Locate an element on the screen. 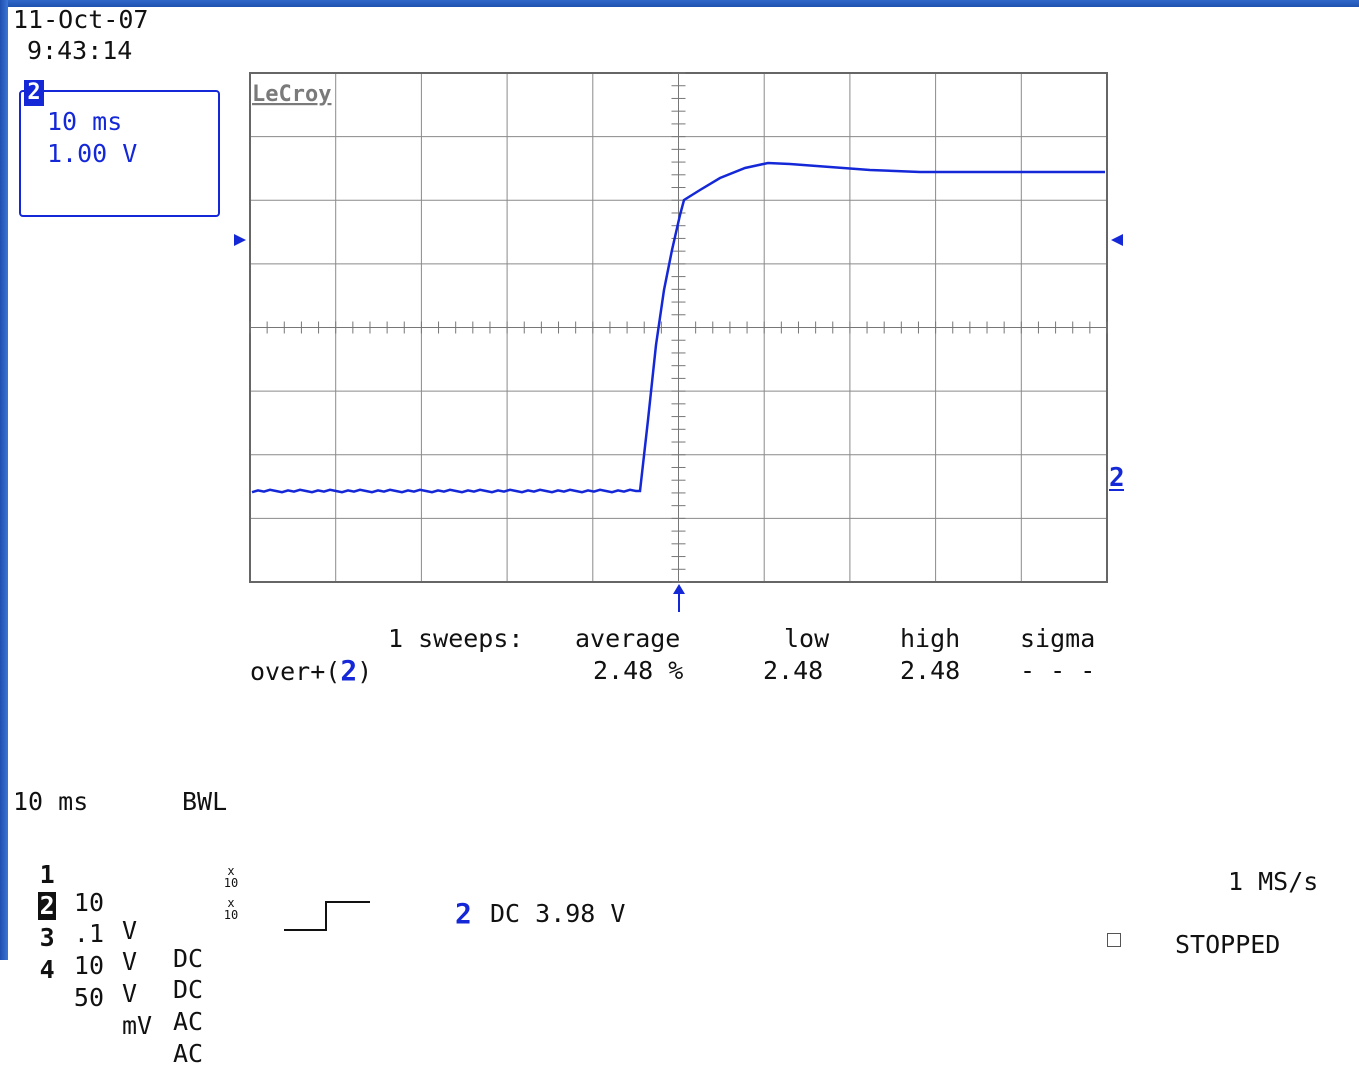 The height and width of the screenshot is (1068, 1359). date-readout: 11-Oct-07 is located at coordinates (81, 19).